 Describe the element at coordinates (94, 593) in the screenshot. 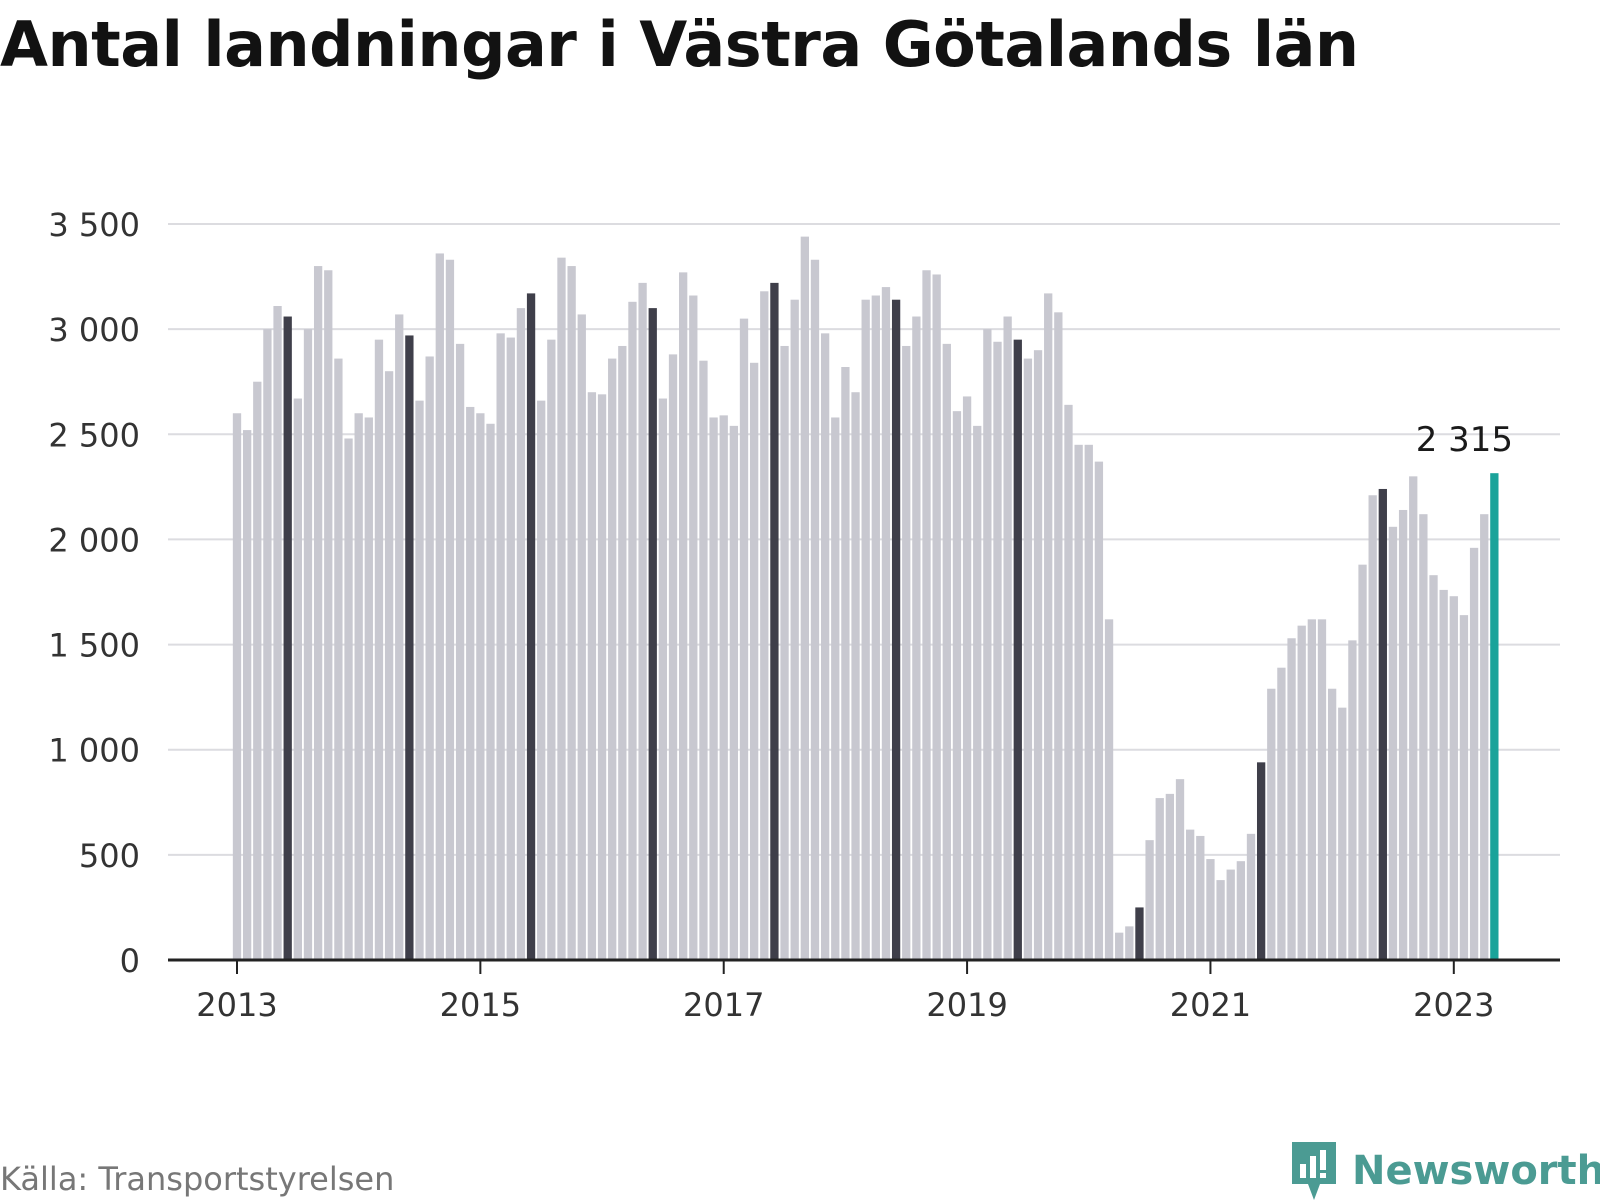

I see `y-axis-ticks: 0 500 1 000 1 500 2 000 2 500 3 000 3 500` at that location.